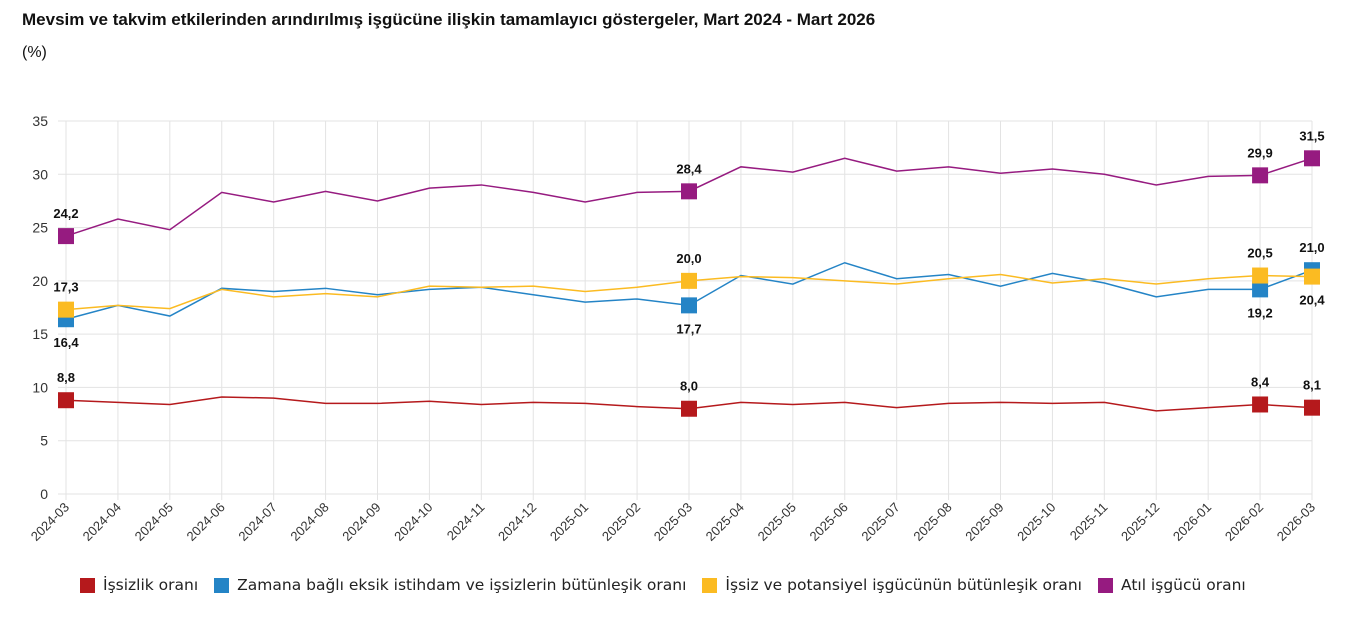 This screenshot has height=624, width=1346. Describe the element at coordinates (984, 522) in the screenshot. I see `x-tick-label: 2025-09` at that location.